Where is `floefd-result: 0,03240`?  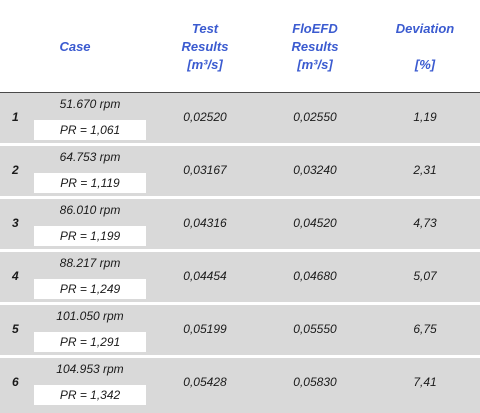
floefd-result: 0,03240 is located at coordinates (315, 170).